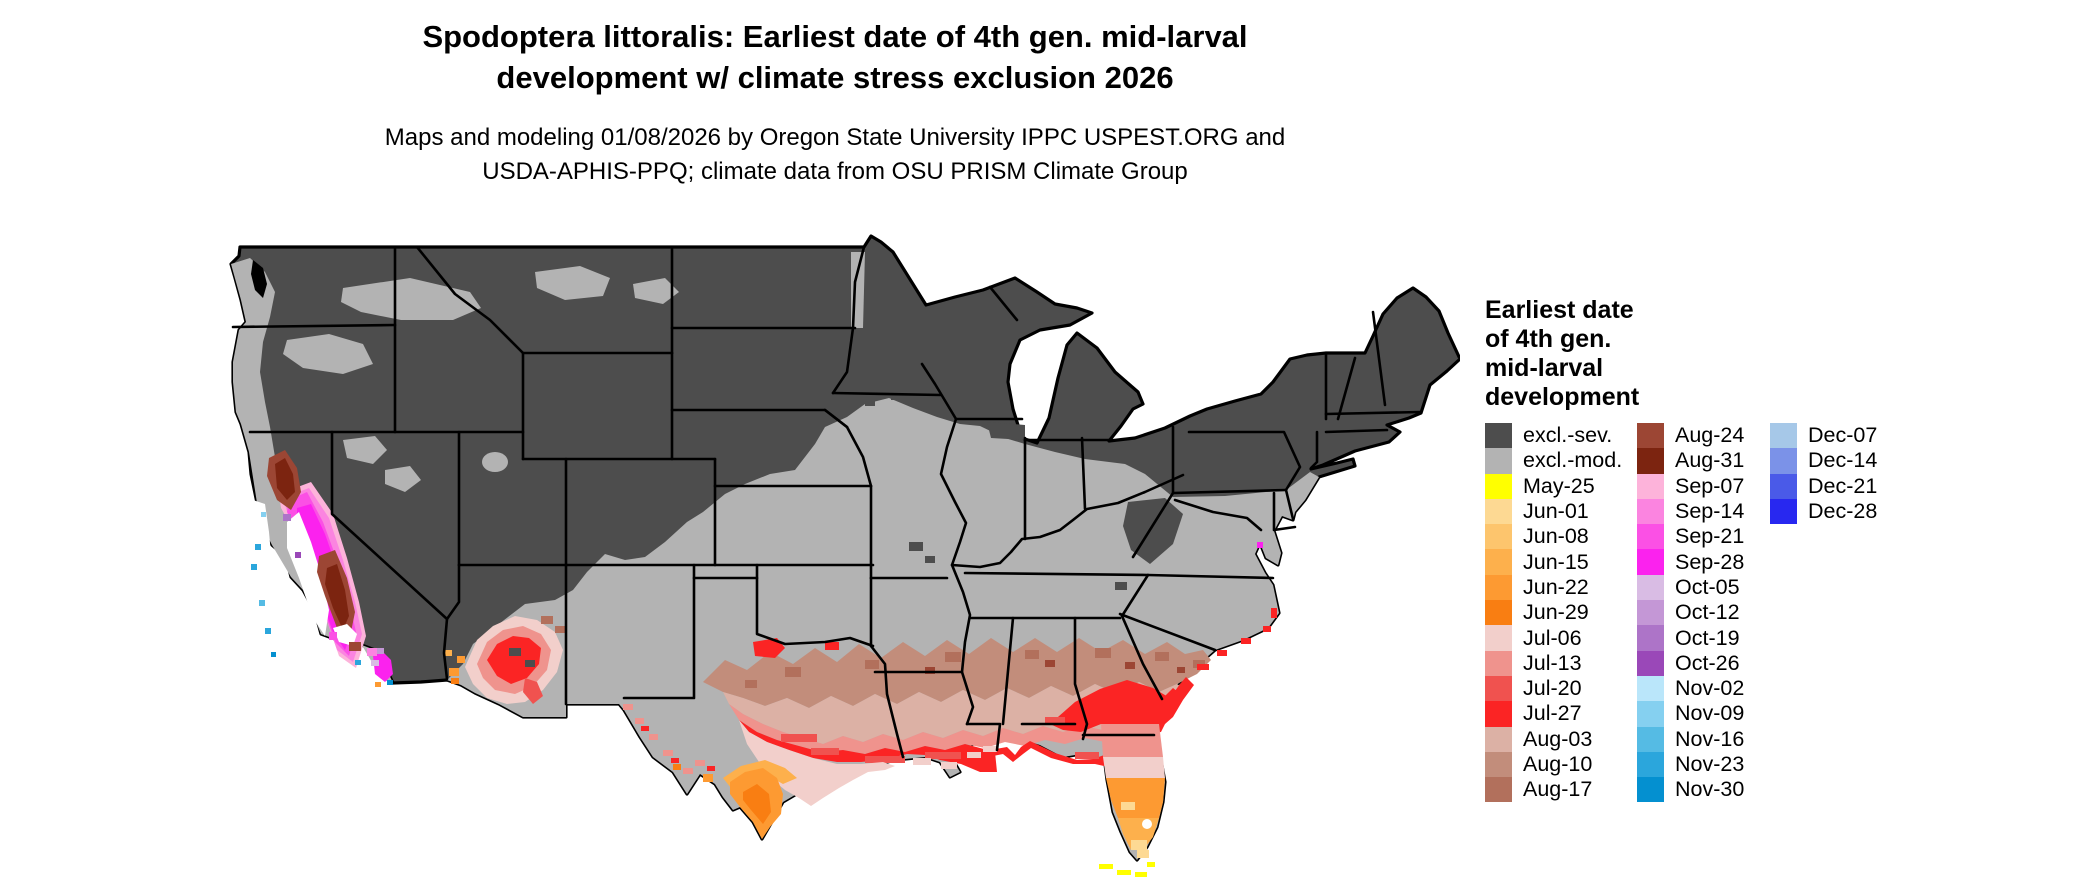 This screenshot has height=892, width=2100. I want to click on legend-item: Jul-06, so click(1553, 638).